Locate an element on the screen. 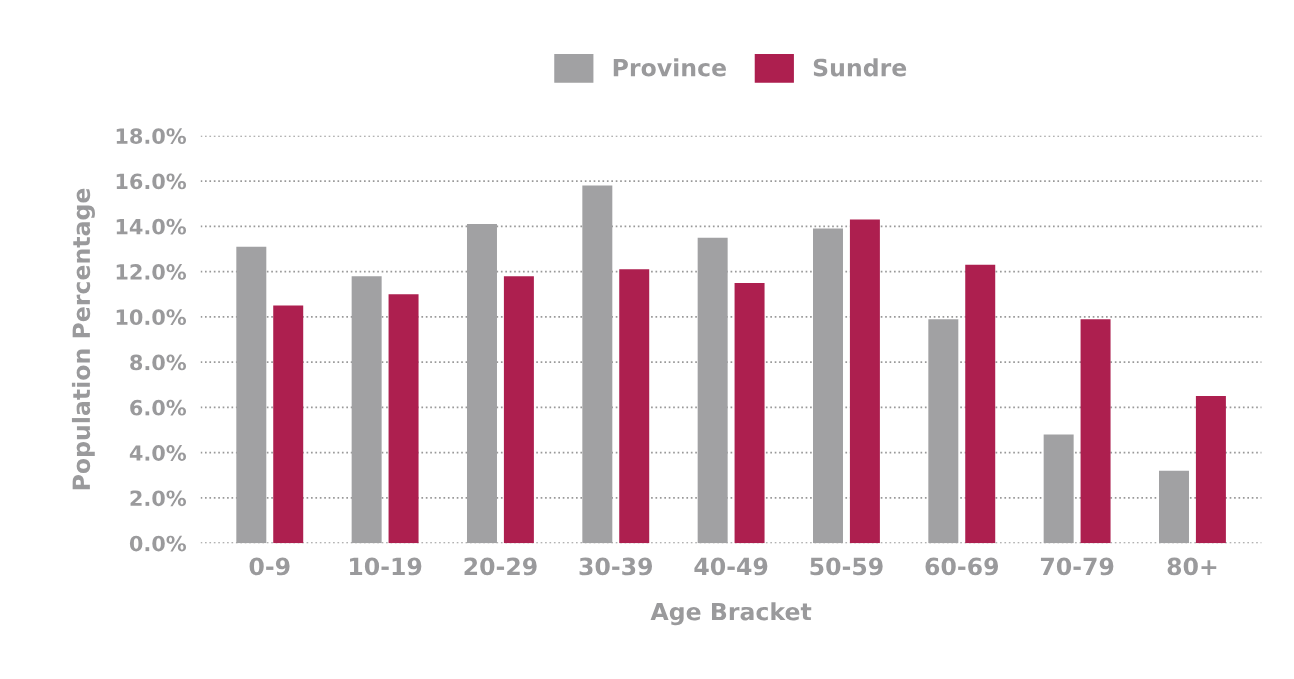  y-tick-label: 18.0% is located at coordinates (151, 136).